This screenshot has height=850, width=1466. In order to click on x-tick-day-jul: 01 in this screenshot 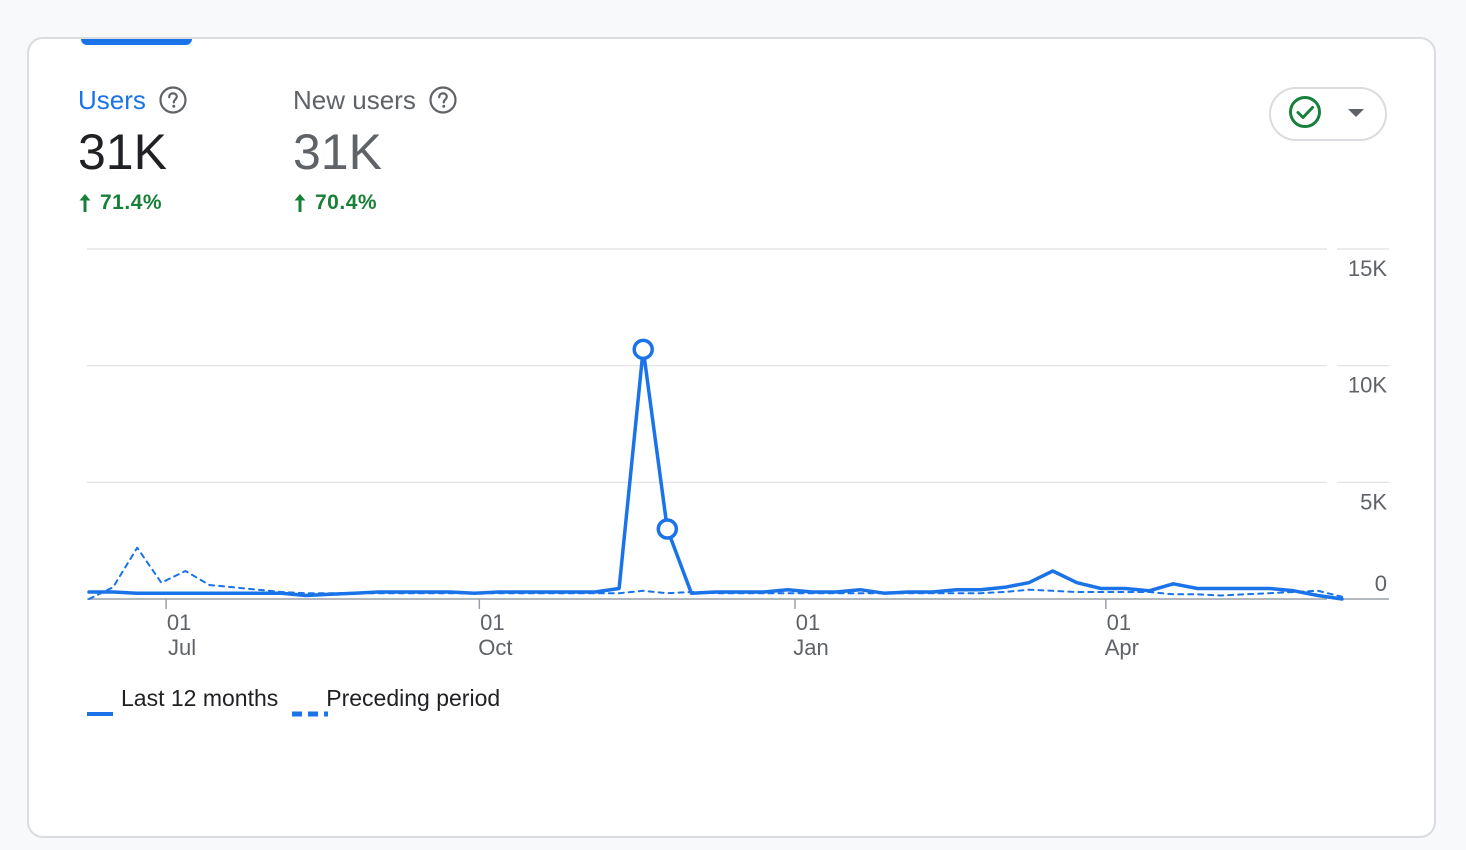, I will do `click(179, 622)`.